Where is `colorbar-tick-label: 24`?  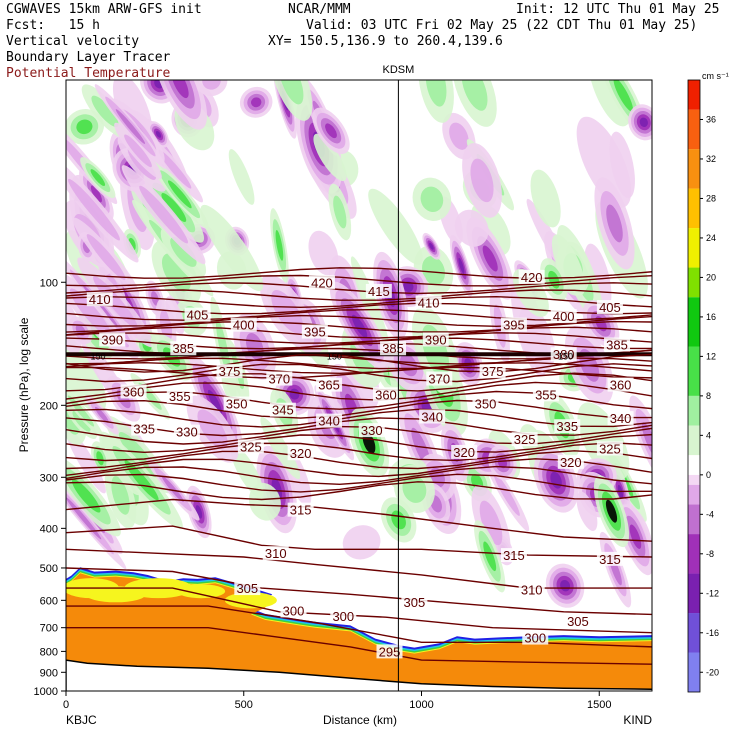 colorbar-tick-label: 24 is located at coordinates (711, 238).